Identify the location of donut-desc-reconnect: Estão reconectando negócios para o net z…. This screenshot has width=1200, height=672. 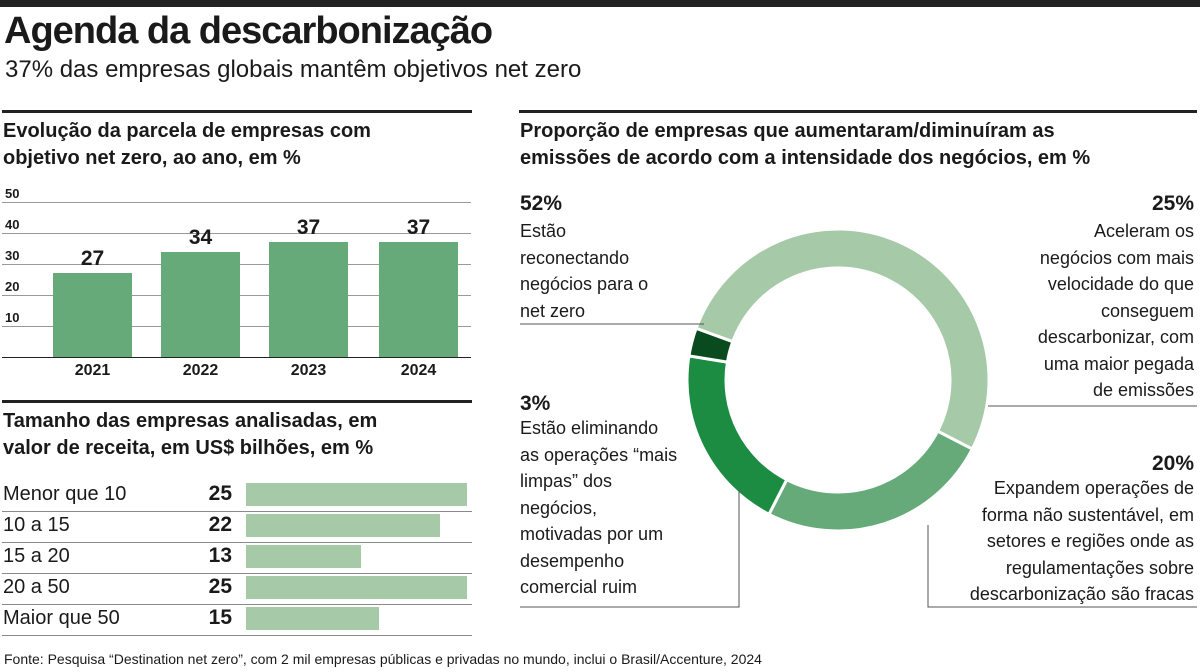
(584, 271).